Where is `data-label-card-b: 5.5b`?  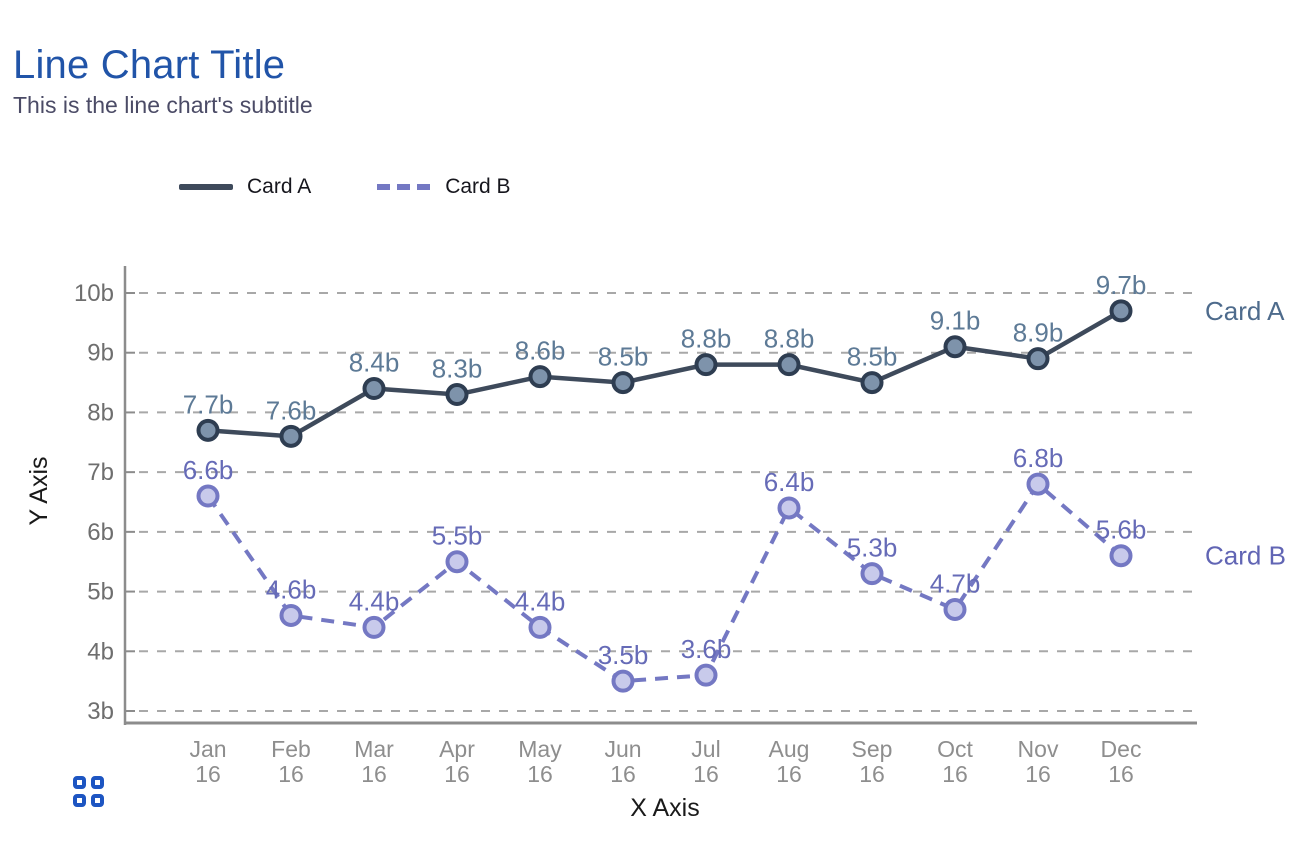
data-label-card-b: 5.5b is located at coordinates (457, 536).